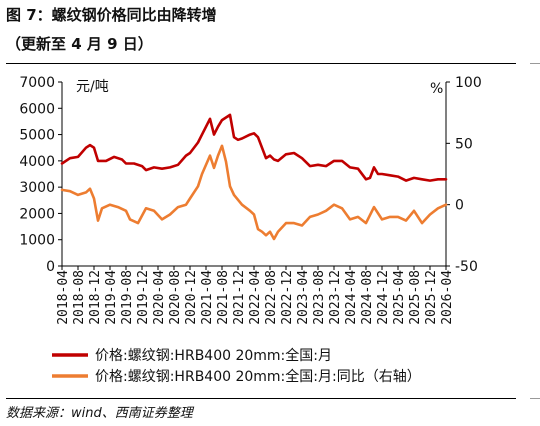 The width and height of the screenshot is (540, 426). Describe the element at coordinates (95, 297) in the screenshot. I see `x-tick-label: 2018-12` at that location.